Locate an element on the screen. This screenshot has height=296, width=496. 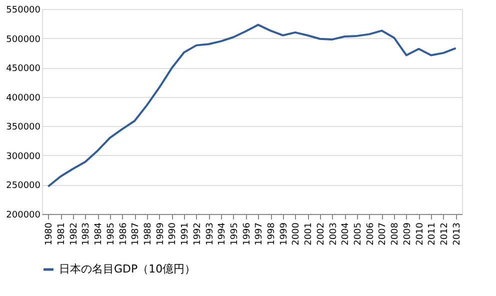
x-tick-label: 2010 is located at coordinates (420, 234).